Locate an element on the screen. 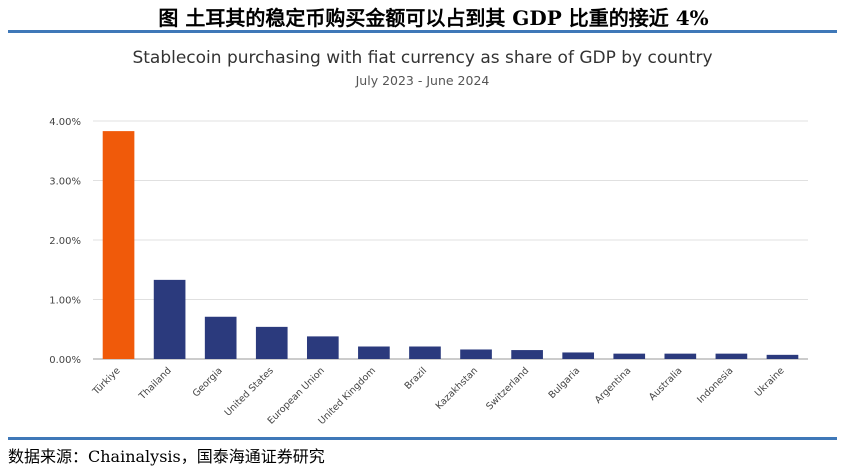  x-tick-label: Georgia is located at coordinates (208, 382).